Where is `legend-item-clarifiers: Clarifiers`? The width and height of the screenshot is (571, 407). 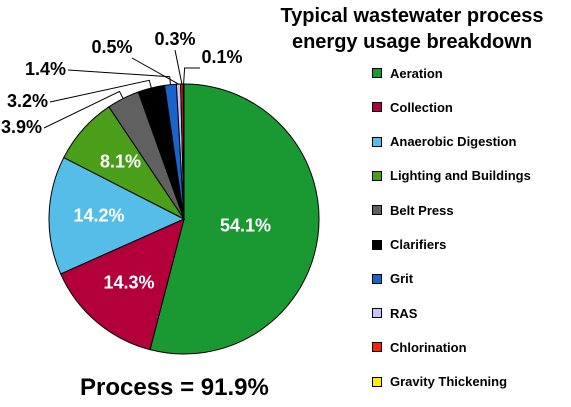 legend-item-clarifiers: Clarifiers is located at coordinates (409, 245).